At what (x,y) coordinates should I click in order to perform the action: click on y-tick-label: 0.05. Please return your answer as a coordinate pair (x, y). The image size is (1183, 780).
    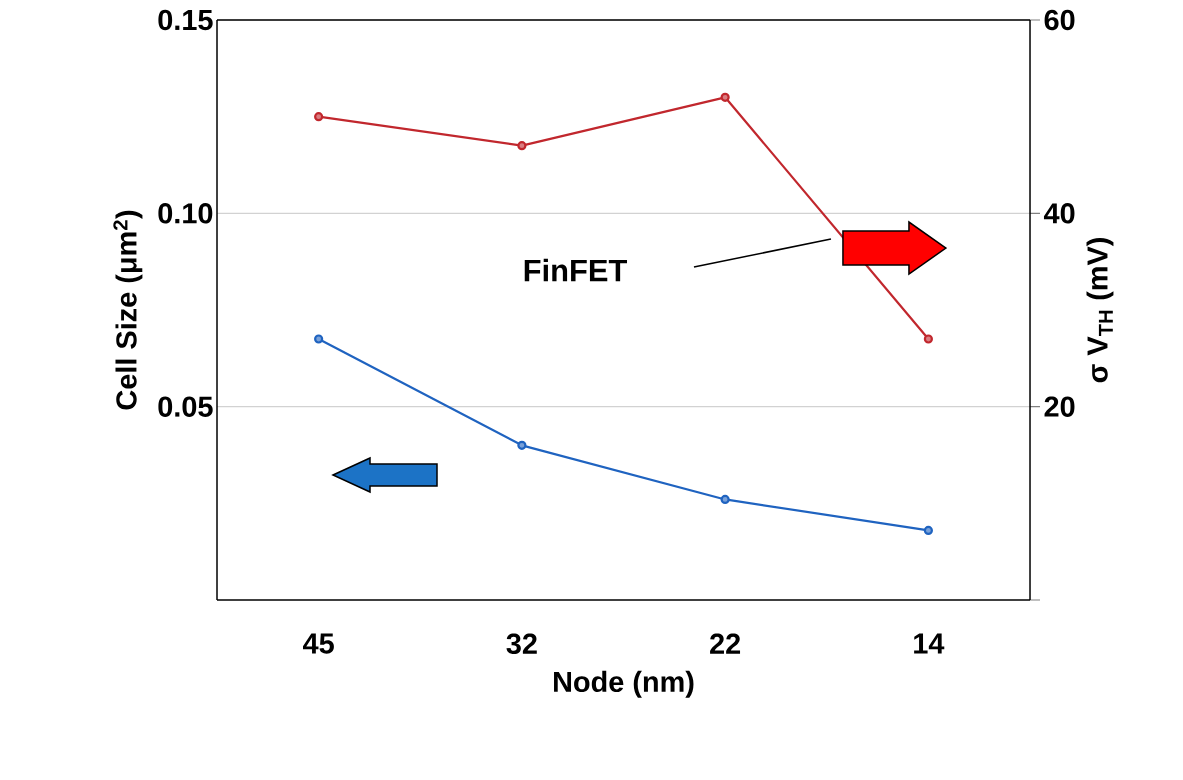
    Looking at the image, I should click on (185, 406).